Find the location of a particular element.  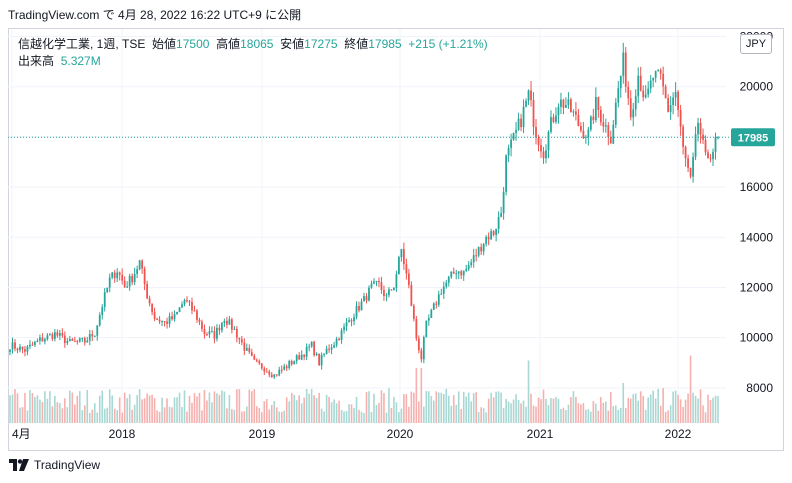

footer-brand: TradingView is located at coordinates (54, 465).